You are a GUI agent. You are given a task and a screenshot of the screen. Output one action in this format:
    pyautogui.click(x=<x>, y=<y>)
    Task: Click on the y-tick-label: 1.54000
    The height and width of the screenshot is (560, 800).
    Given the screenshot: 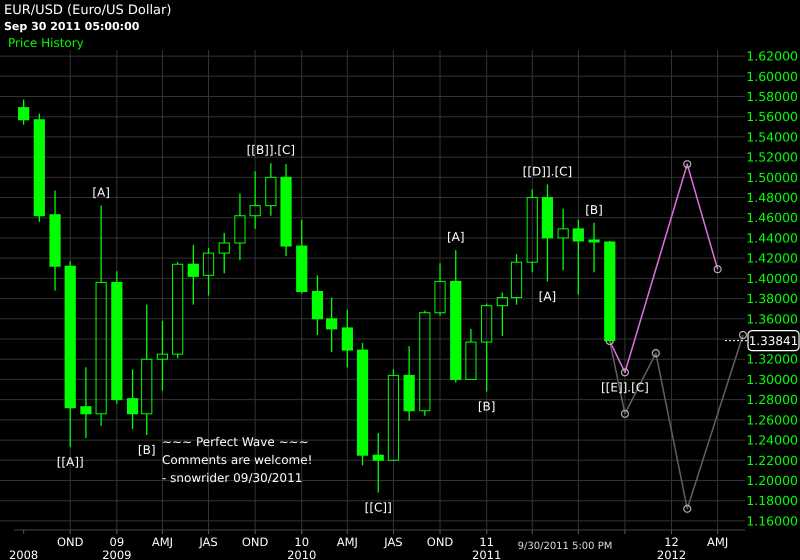 What is the action you would take?
    pyautogui.click(x=772, y=136)
    